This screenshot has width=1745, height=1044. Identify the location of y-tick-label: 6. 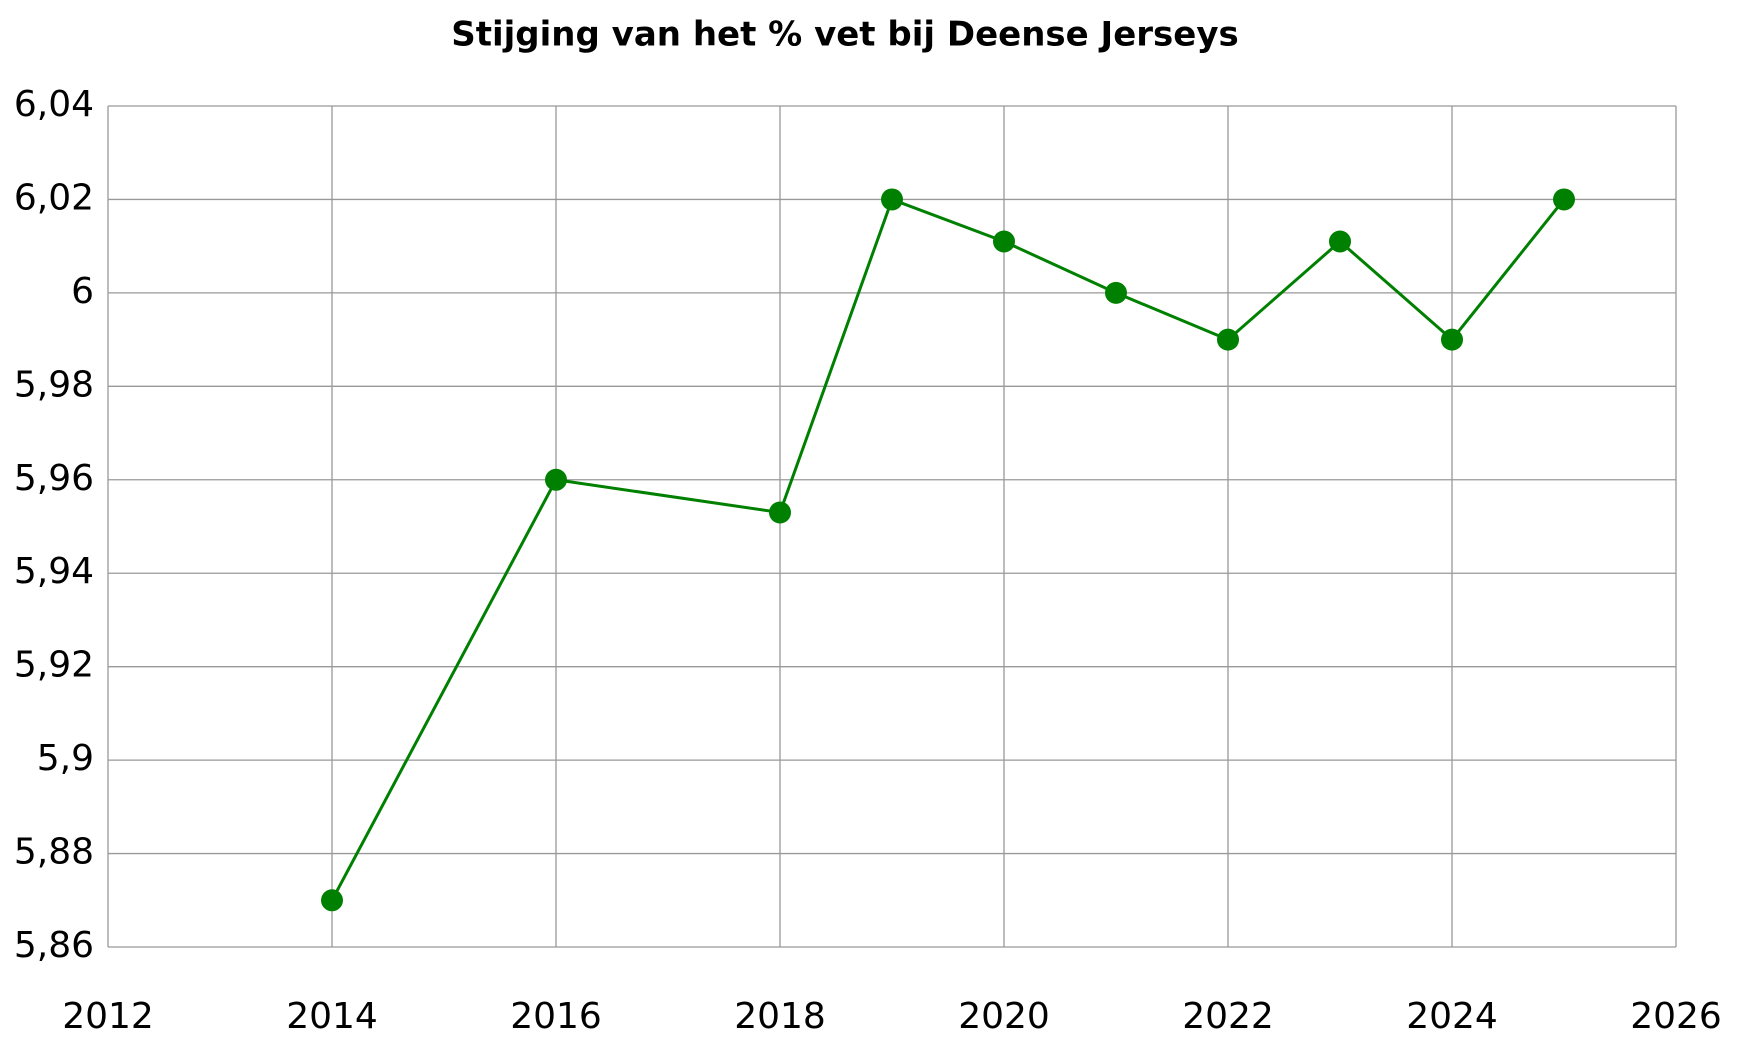
(82, 291).